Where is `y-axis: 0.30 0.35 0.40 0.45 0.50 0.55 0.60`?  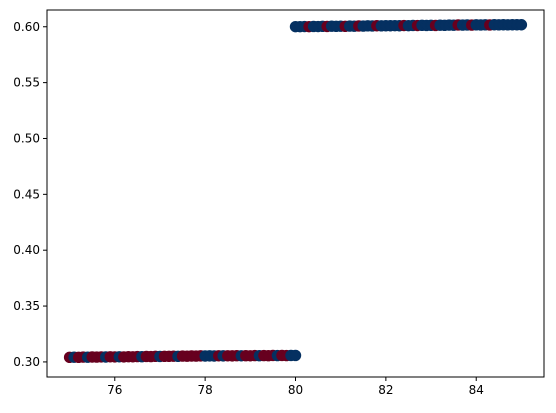 y-axis: 0.30 0.35 0.40 0.45 0.50 0.55 0.60 is located at coordinates (30, 194).